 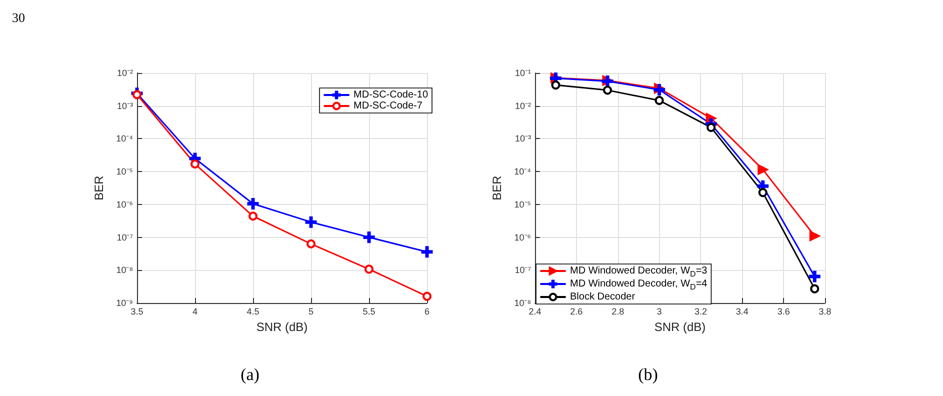 I want to click on x-tick-label: 3.4, so click(x=742, y=311).